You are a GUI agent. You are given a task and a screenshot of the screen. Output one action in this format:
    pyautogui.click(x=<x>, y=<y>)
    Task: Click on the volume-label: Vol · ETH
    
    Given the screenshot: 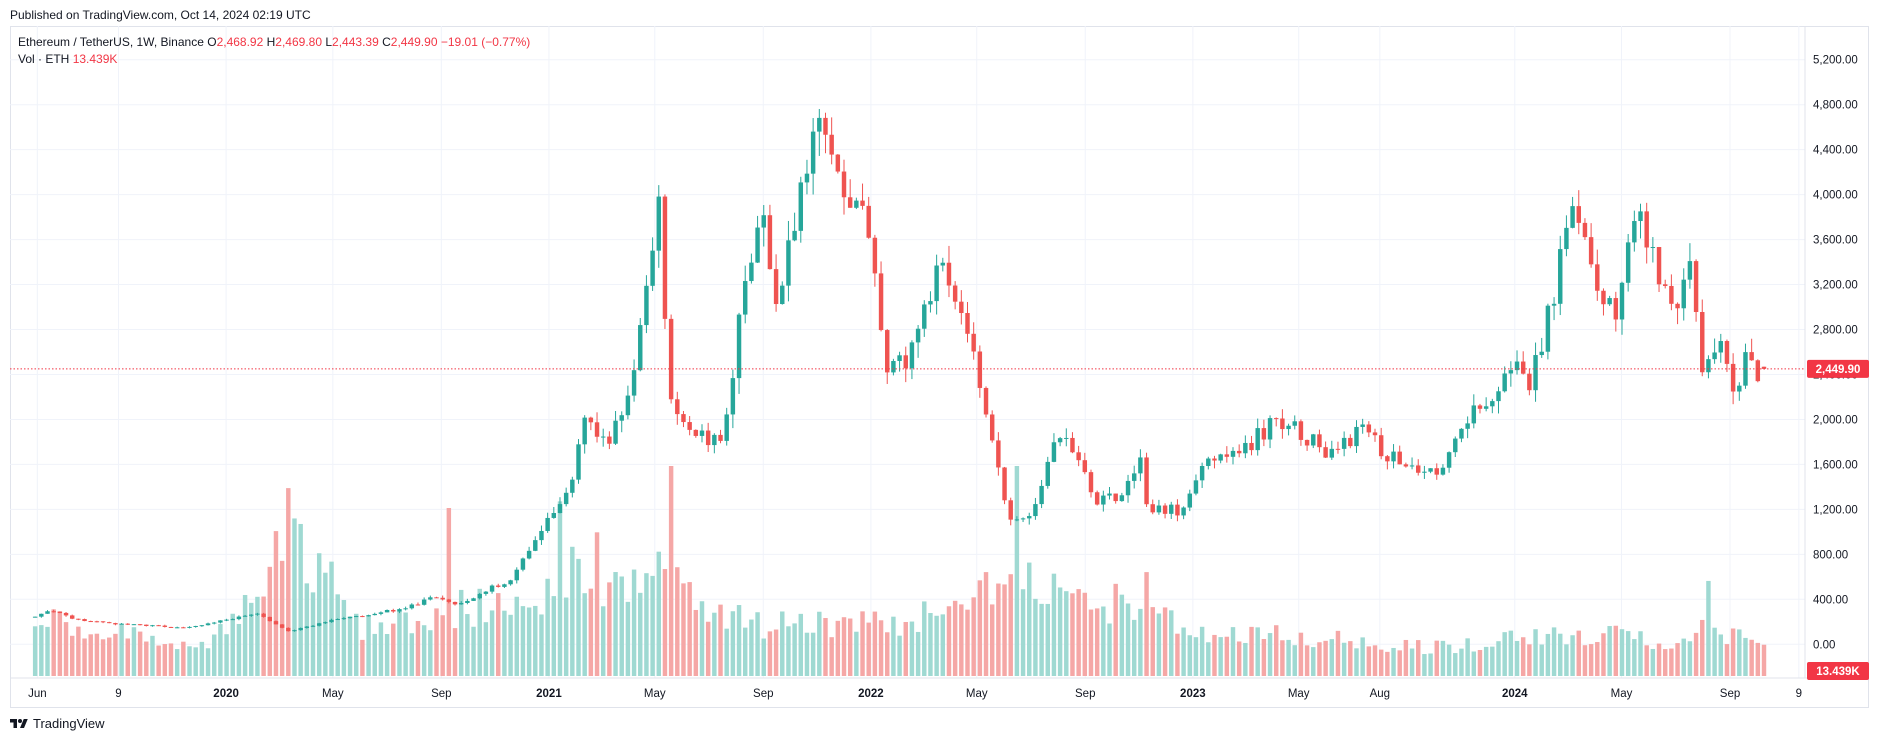 What is the action you would take?
    pyautogui.click(x=44, y=59)
    